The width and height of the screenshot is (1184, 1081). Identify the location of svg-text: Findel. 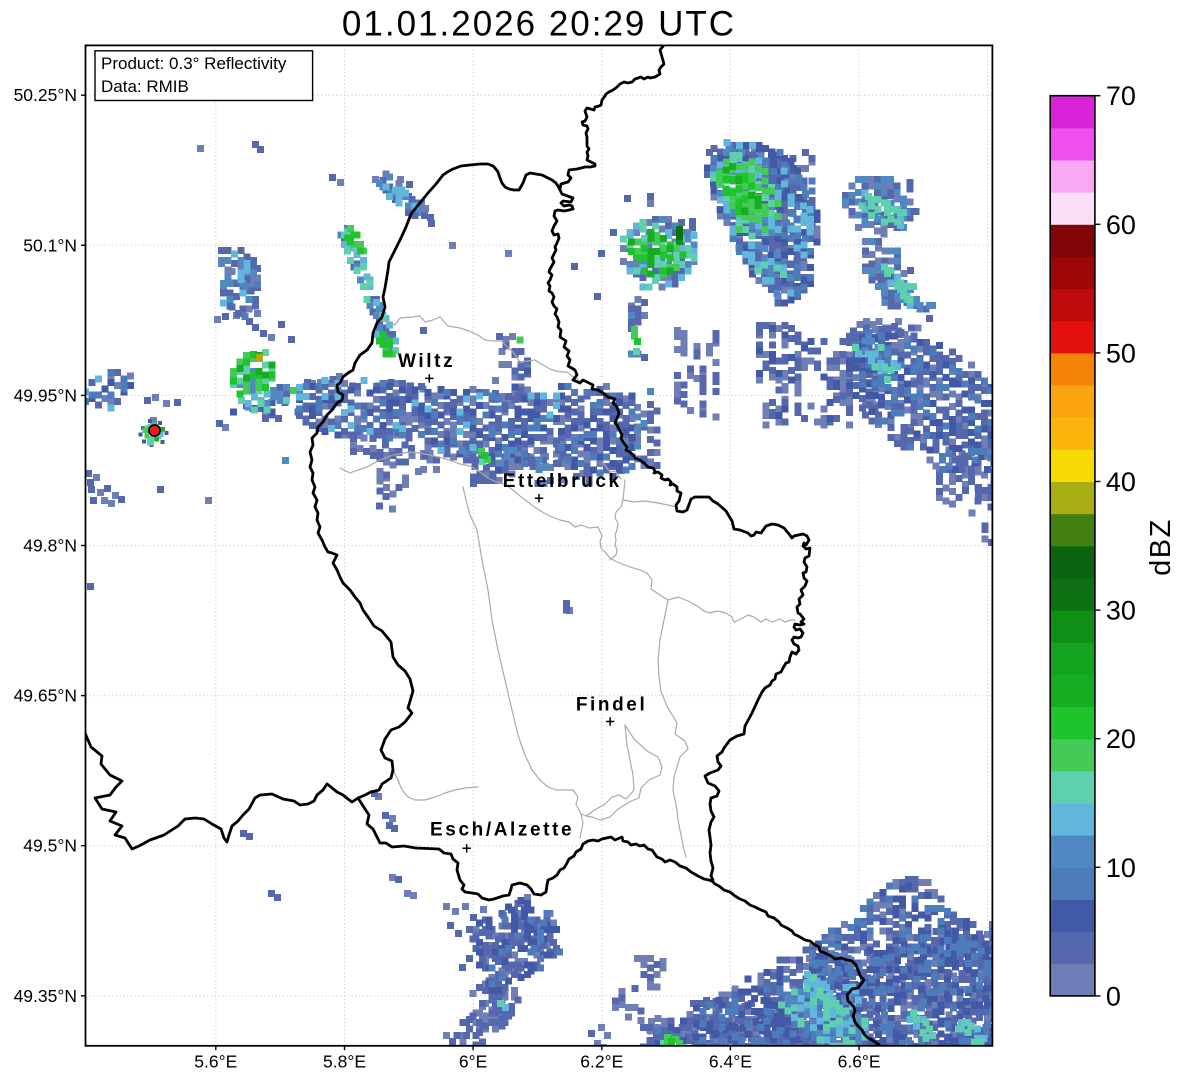
(612, 705).